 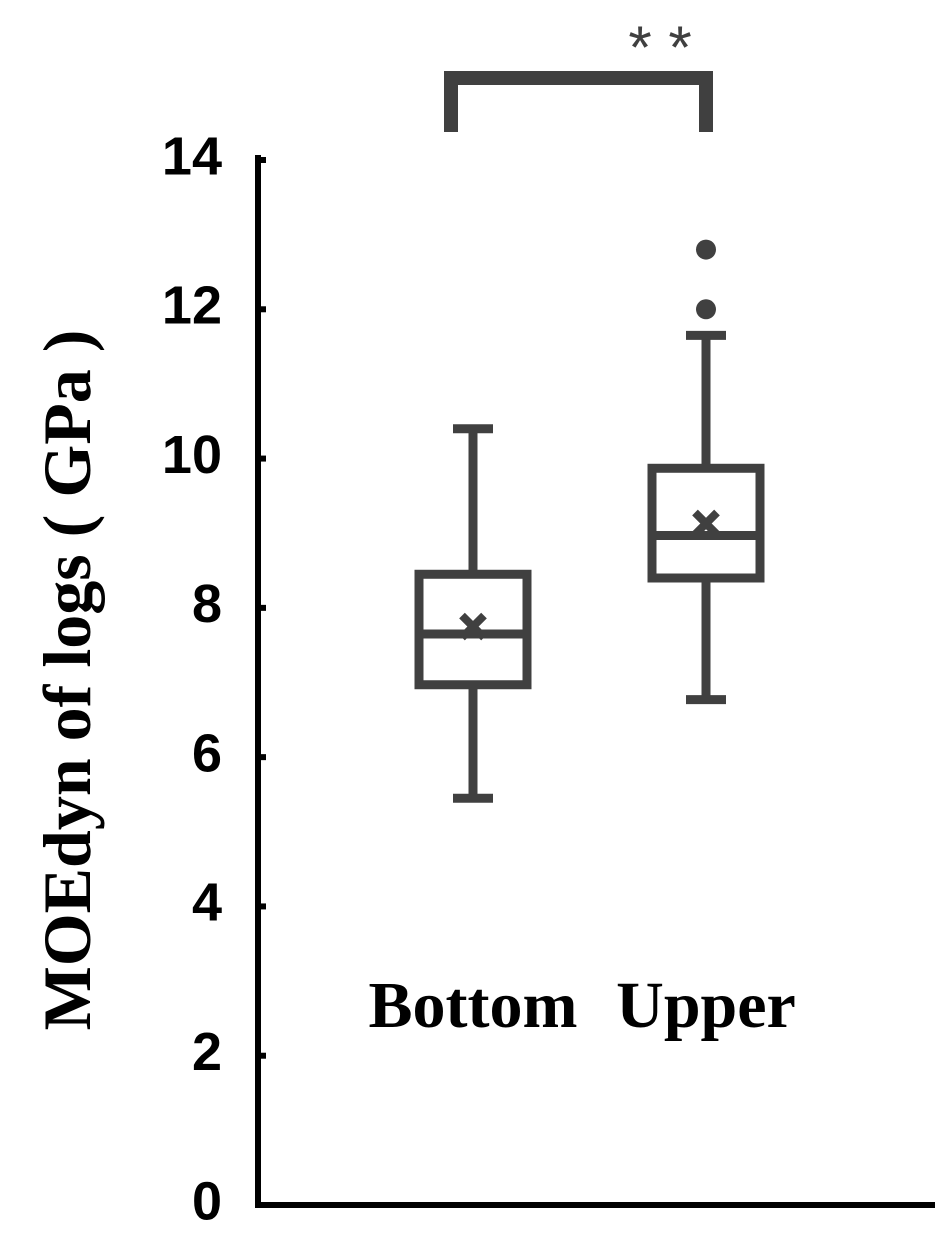 What do you see at coordinates (207, 753) in the screenshot?
I see `y-tick-label: 6` at bounding box center [207, 753].